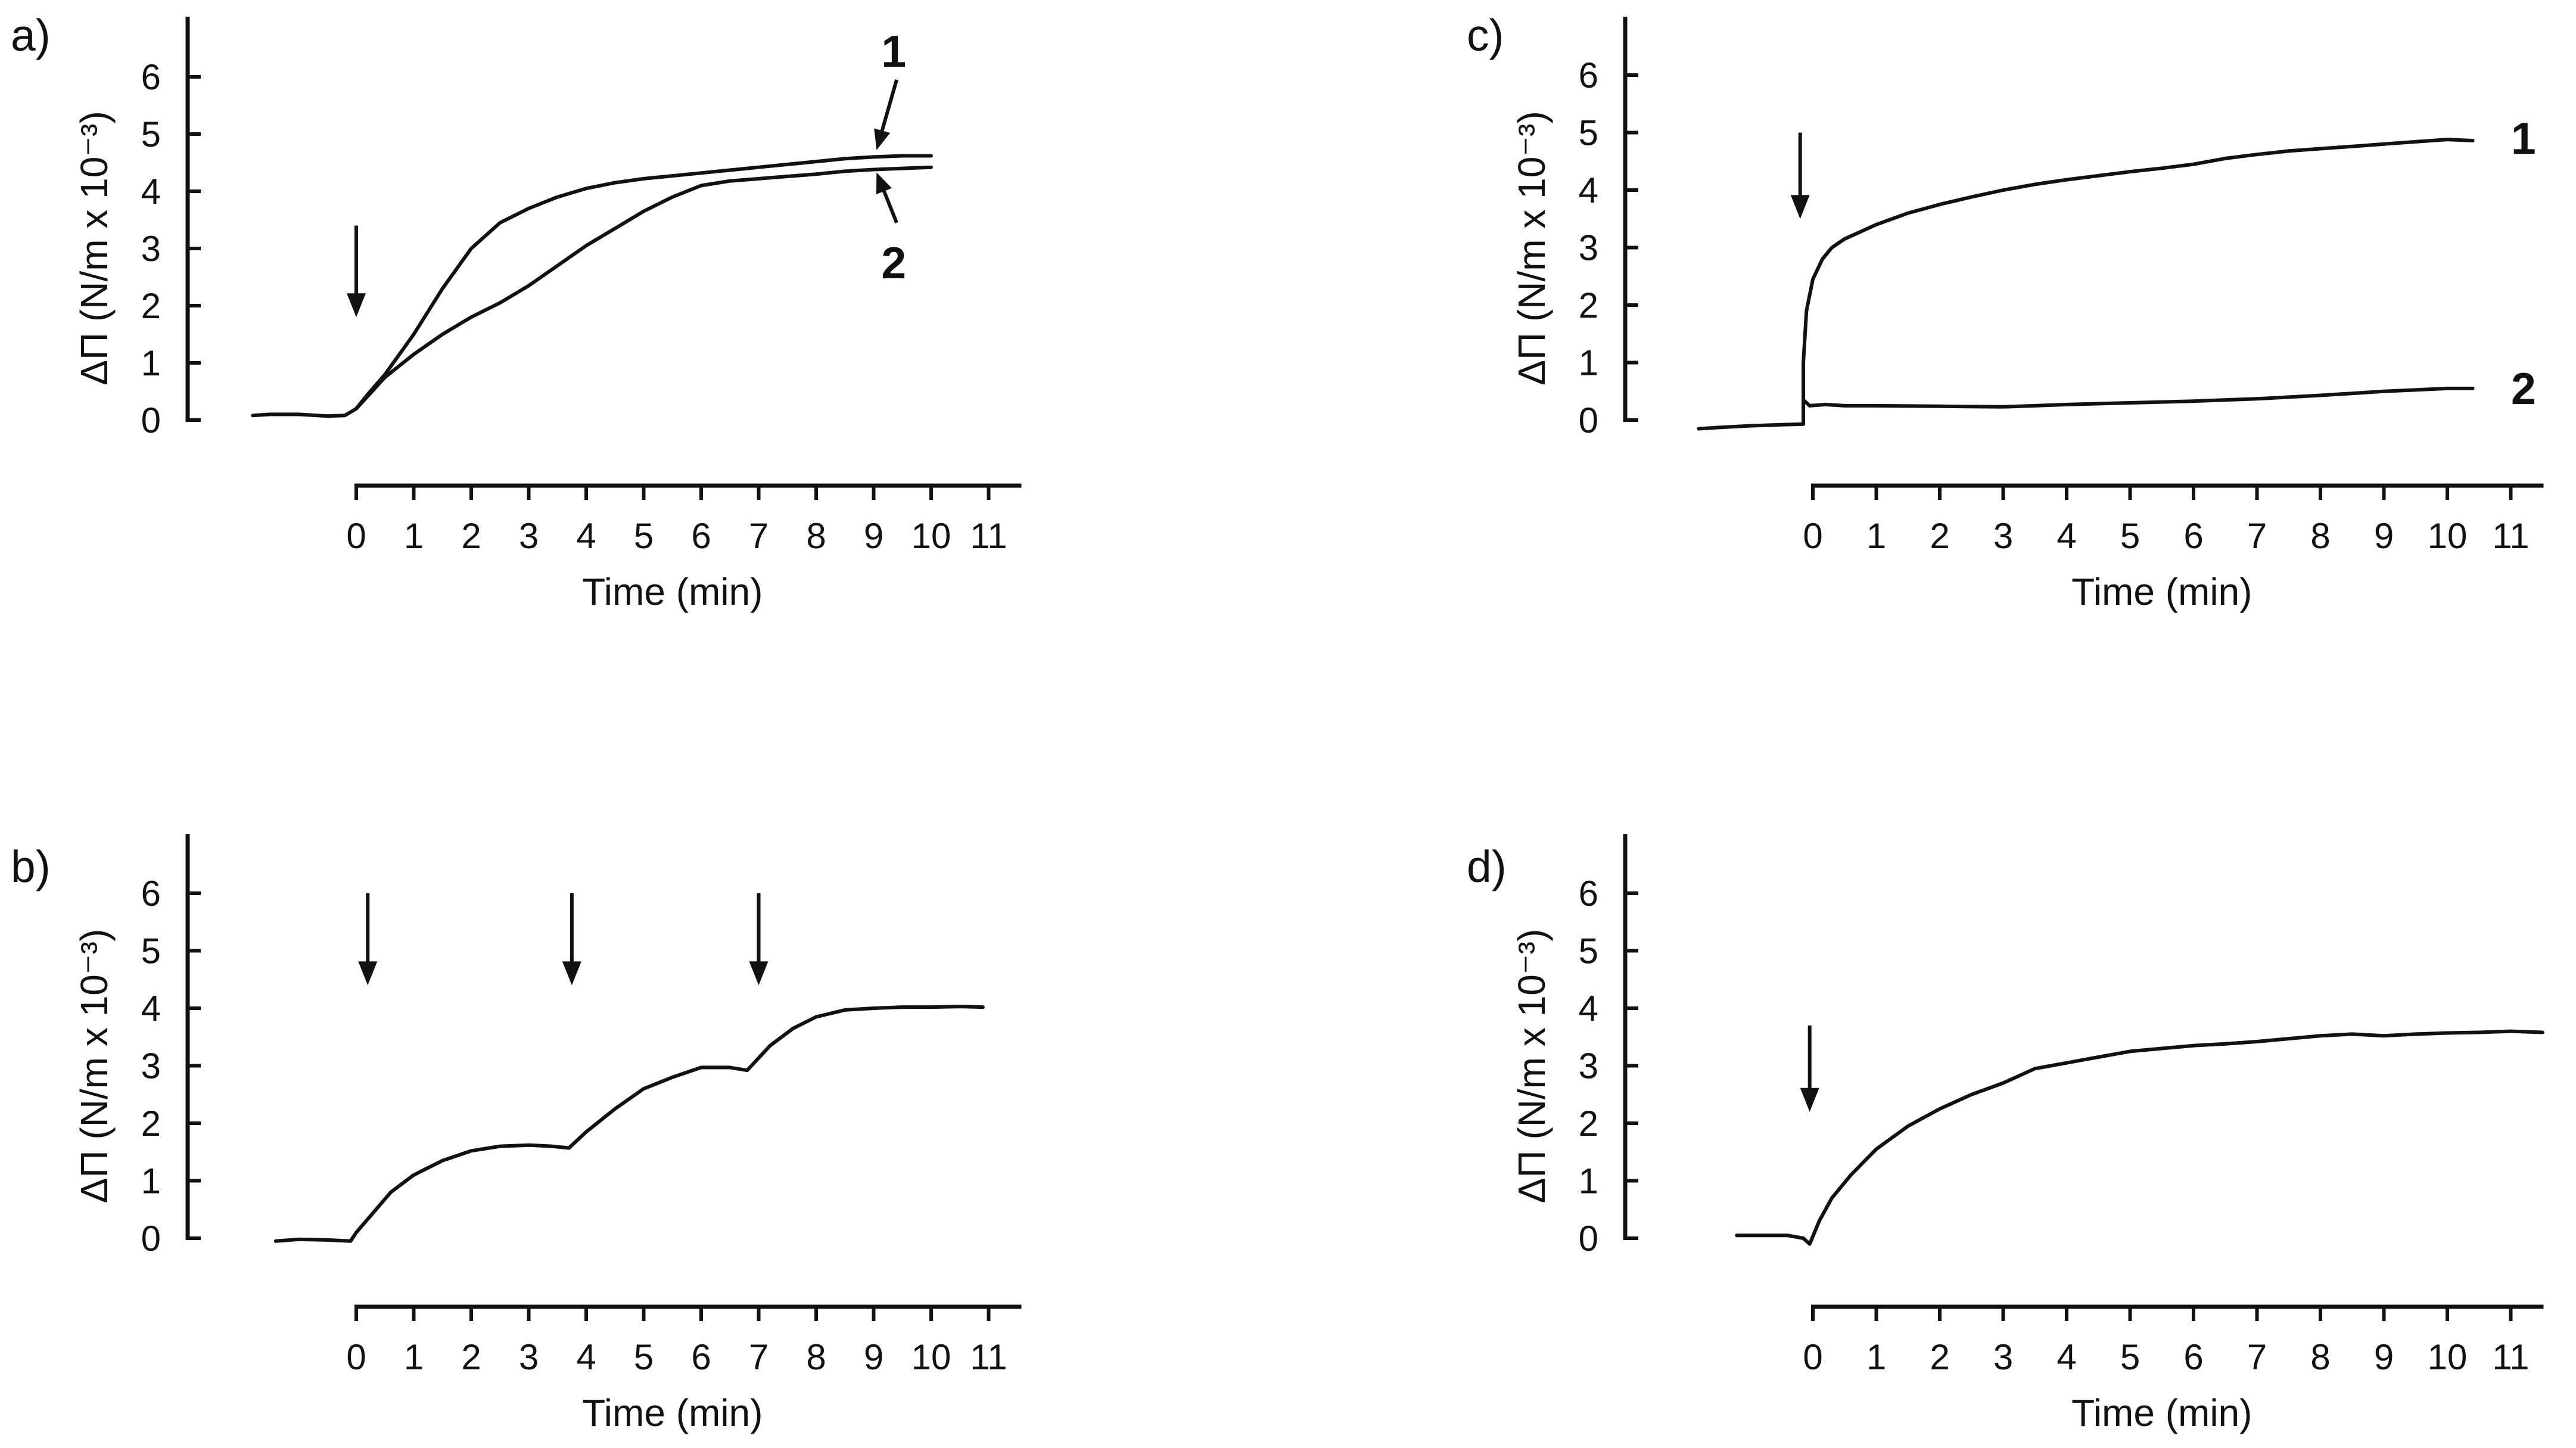  I want to click on label-2-pointer-shaft, so click(890, 206).